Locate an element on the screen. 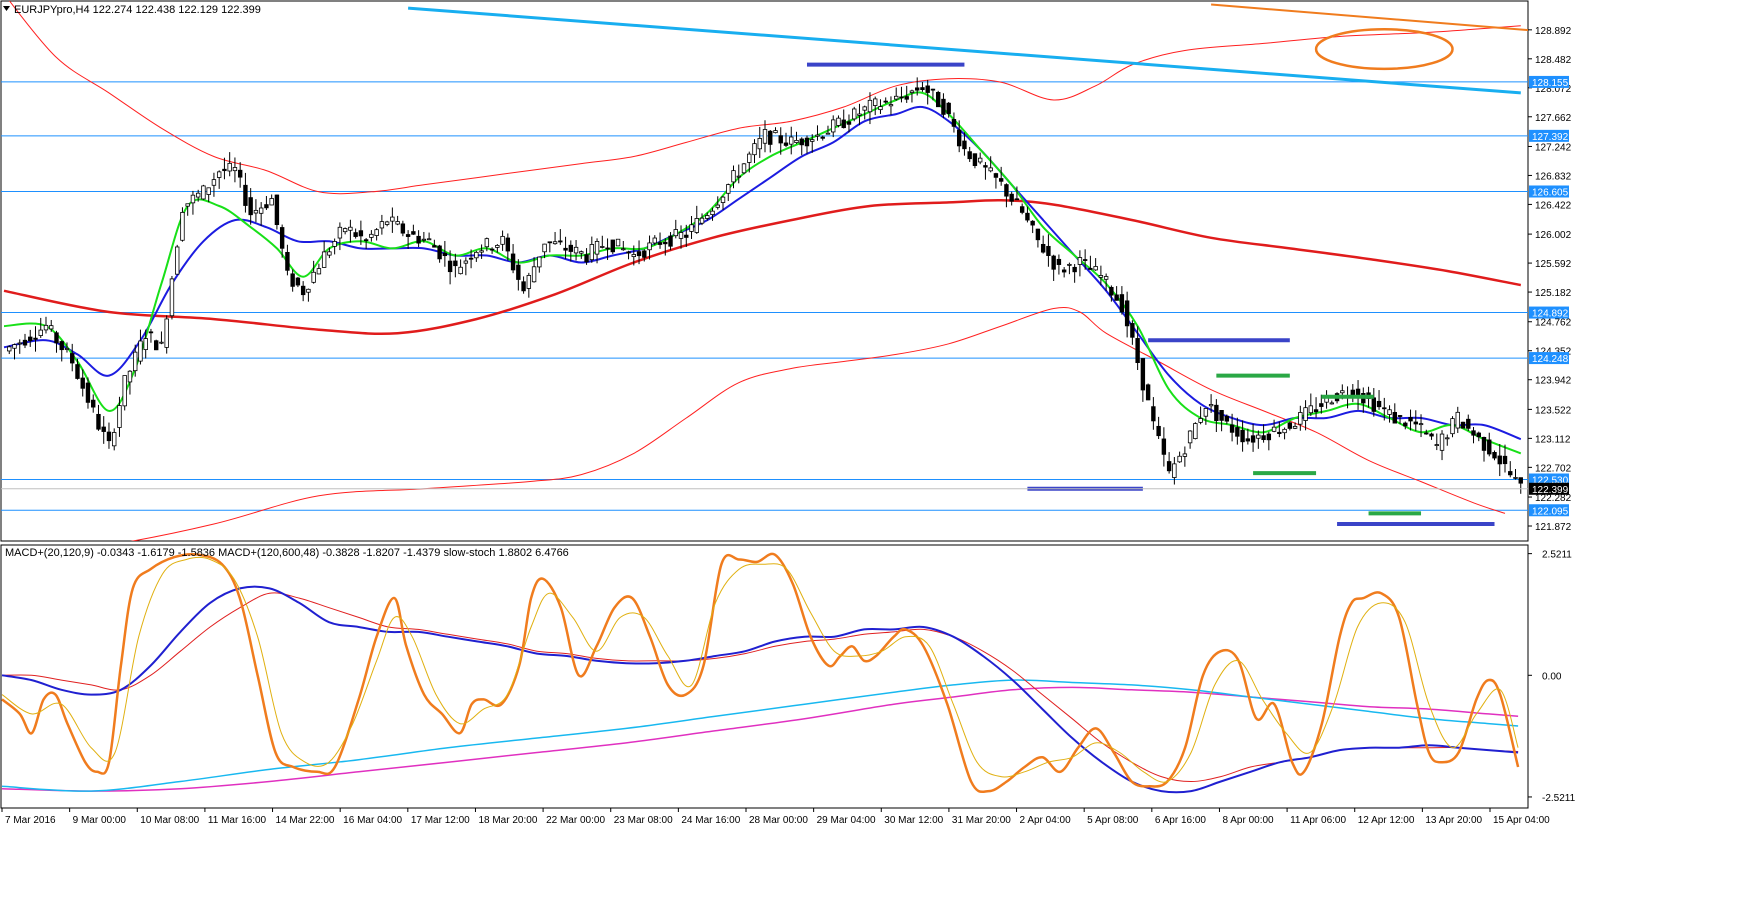  indicator-axis: 2.5211 0.00 -2.5211 is located at coordinates (1552, 677).